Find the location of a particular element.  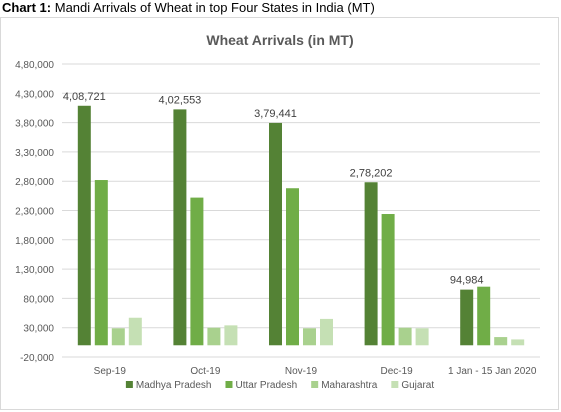

x-tick-label: Nov-19 is located at coordinates (301, 371).